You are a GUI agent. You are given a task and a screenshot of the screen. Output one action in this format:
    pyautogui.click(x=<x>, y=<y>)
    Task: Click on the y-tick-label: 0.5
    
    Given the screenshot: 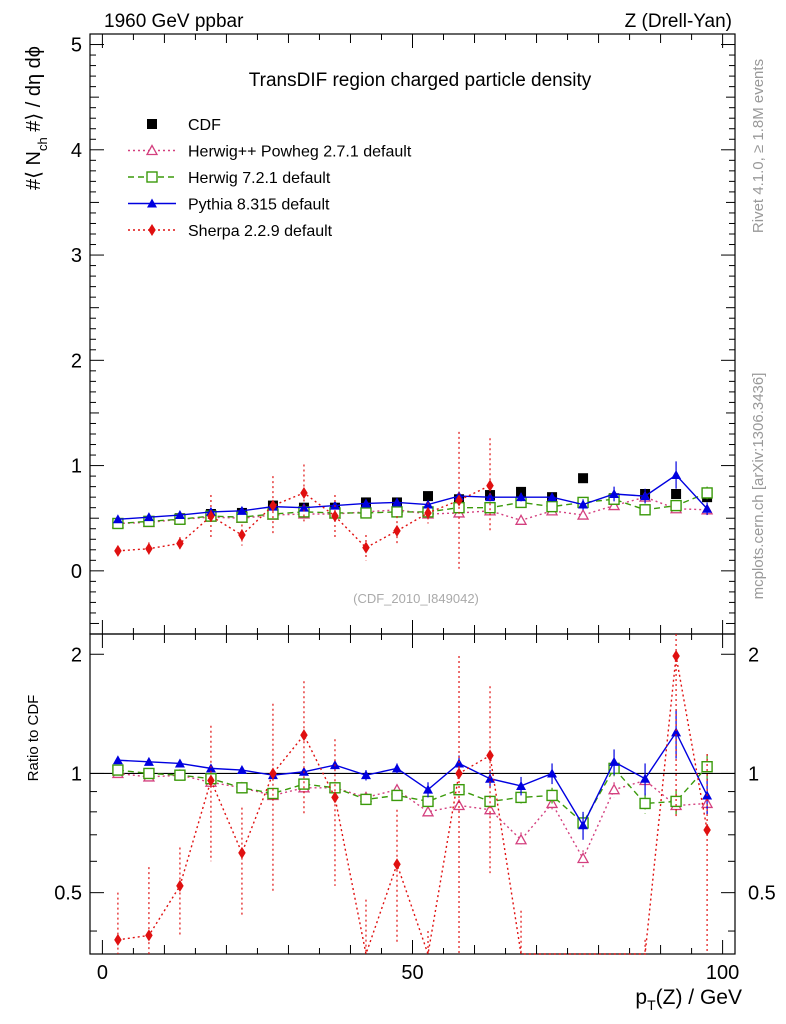 What is the action you would take?
    pyautogui.click(x=68, y=894)
    